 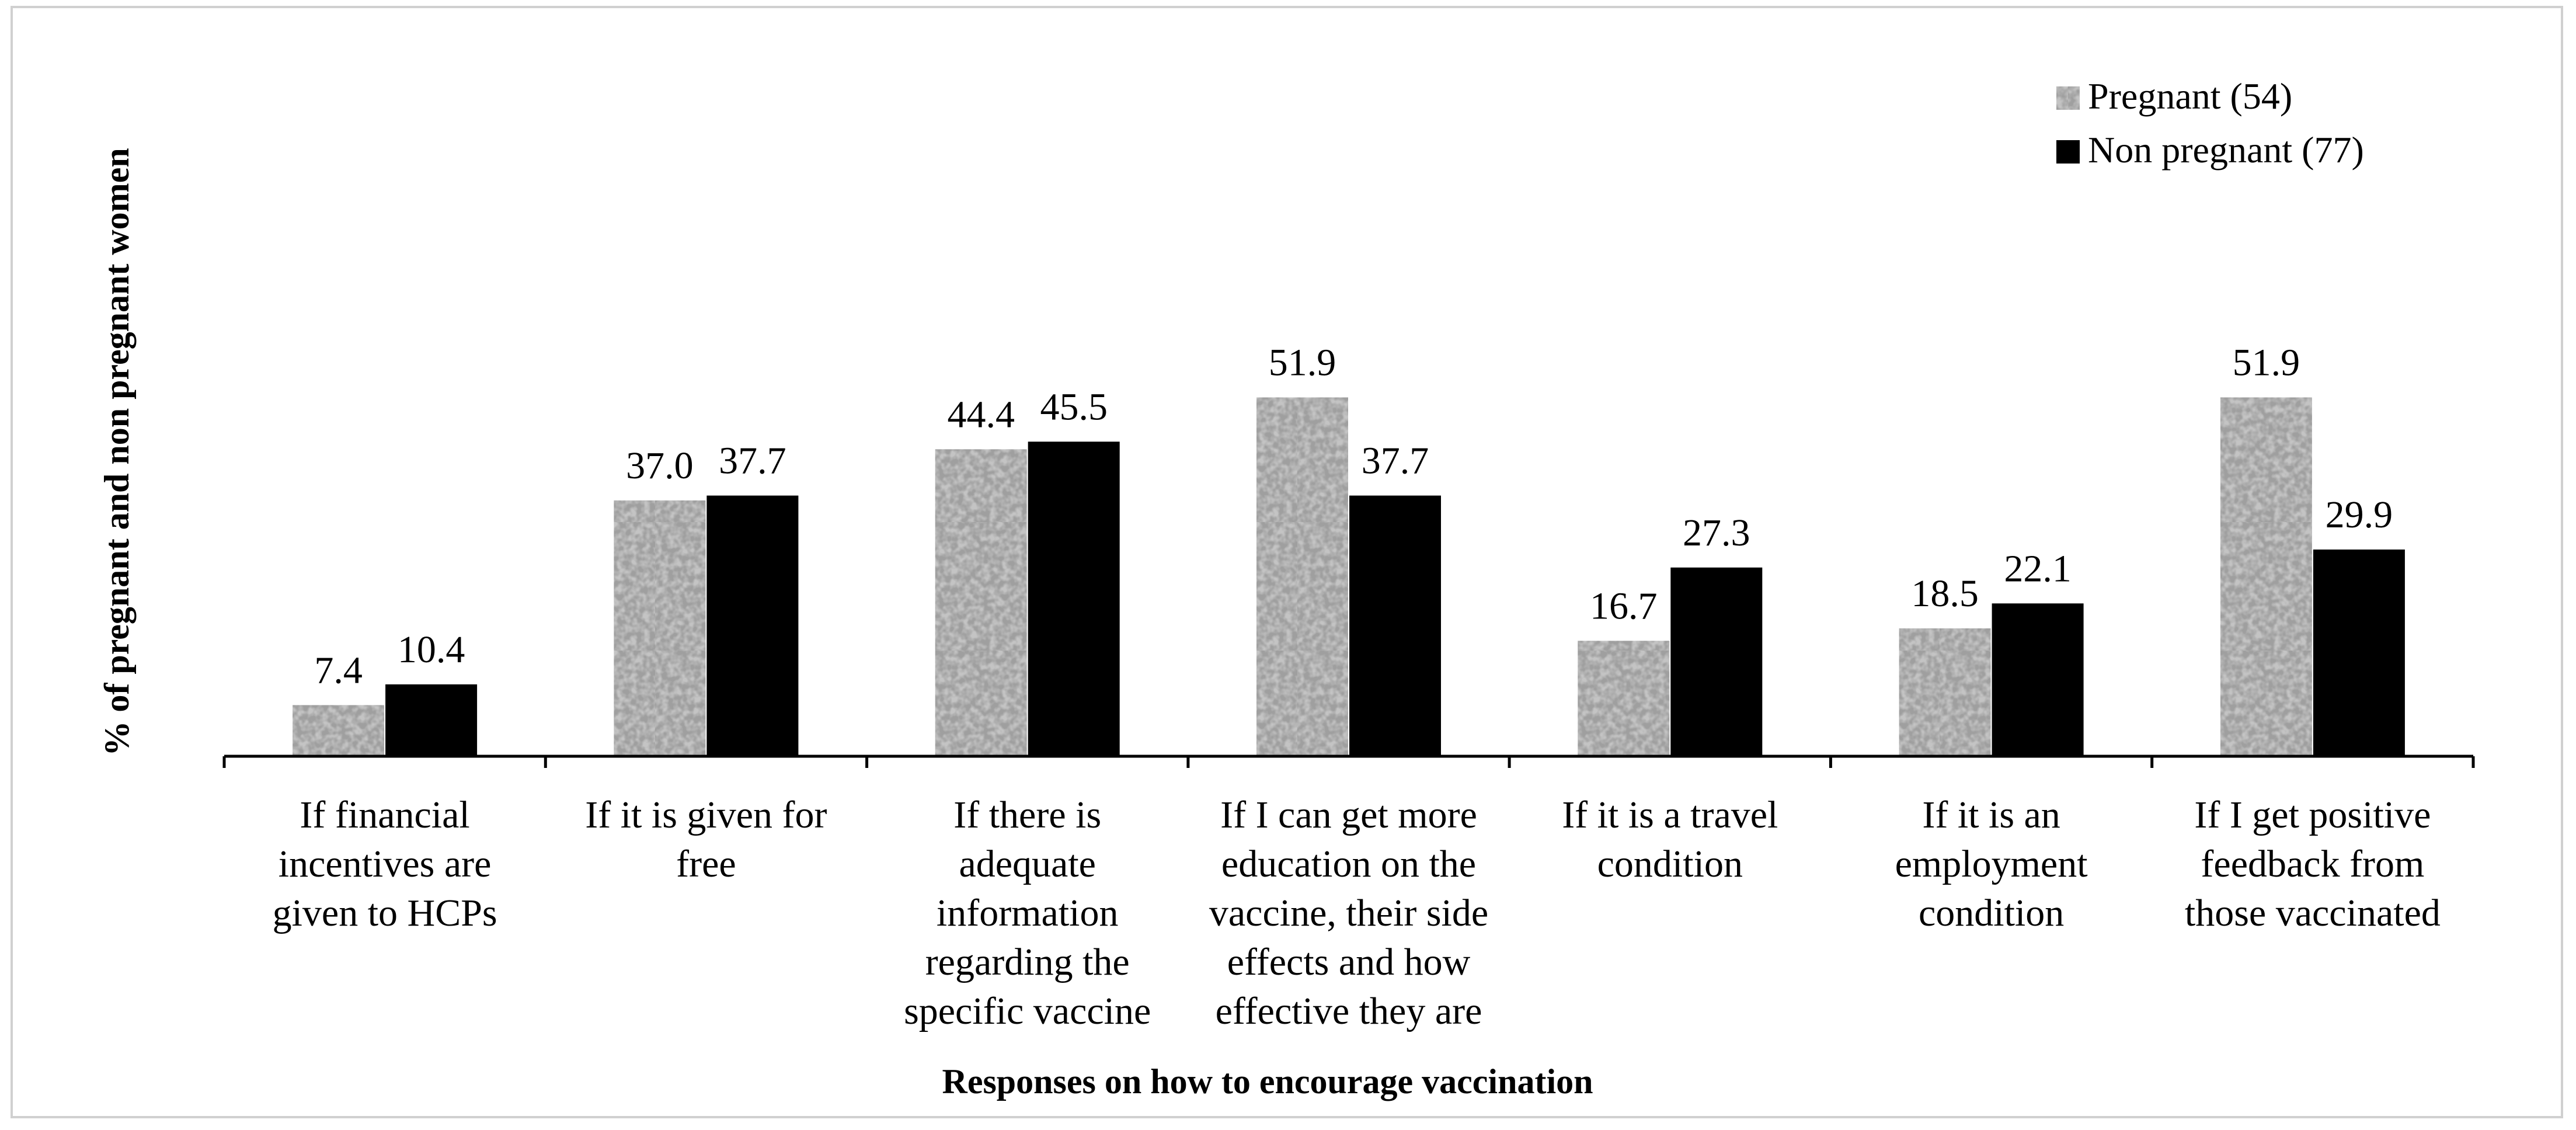 I want to click on x-tick-label-1: If financial incentives are given to HCPs, so click(x=385, y=864).